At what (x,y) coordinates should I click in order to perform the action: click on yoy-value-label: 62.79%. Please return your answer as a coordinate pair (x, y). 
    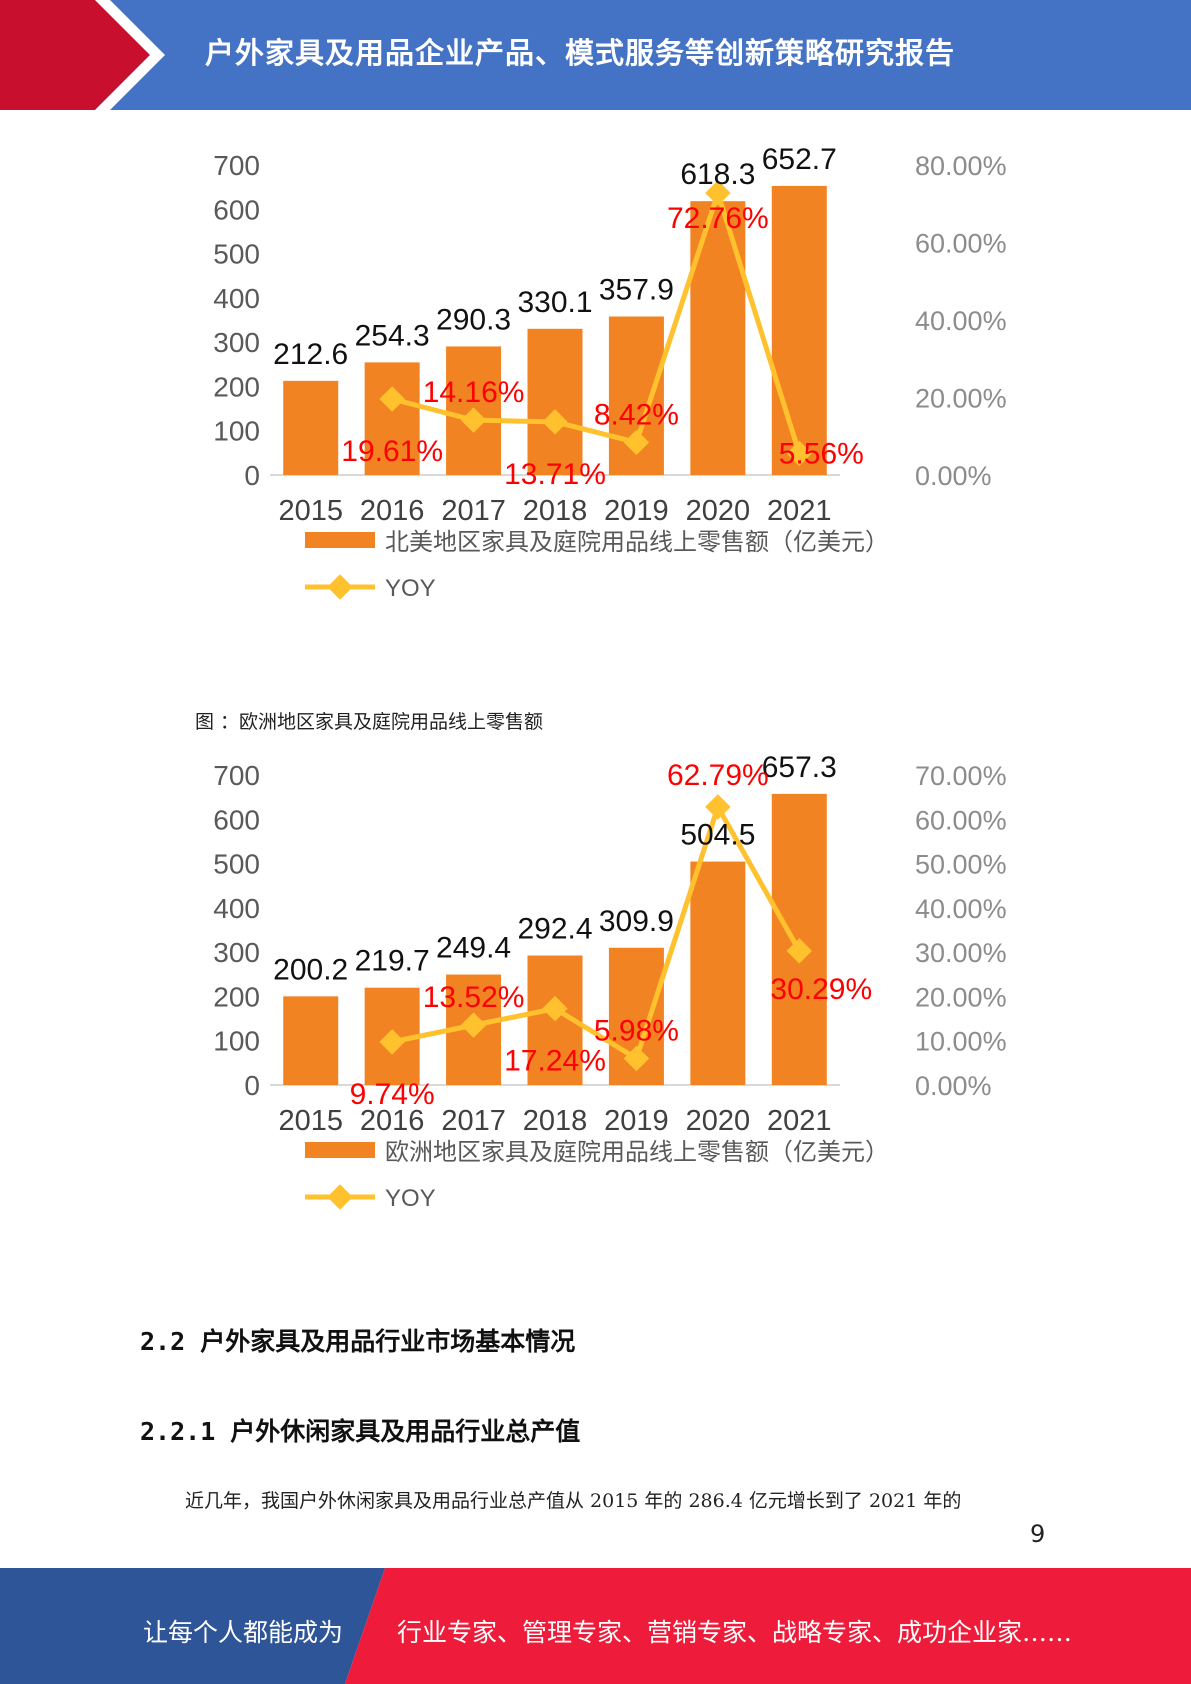
    Looking at the image, I should click on (718, 775).